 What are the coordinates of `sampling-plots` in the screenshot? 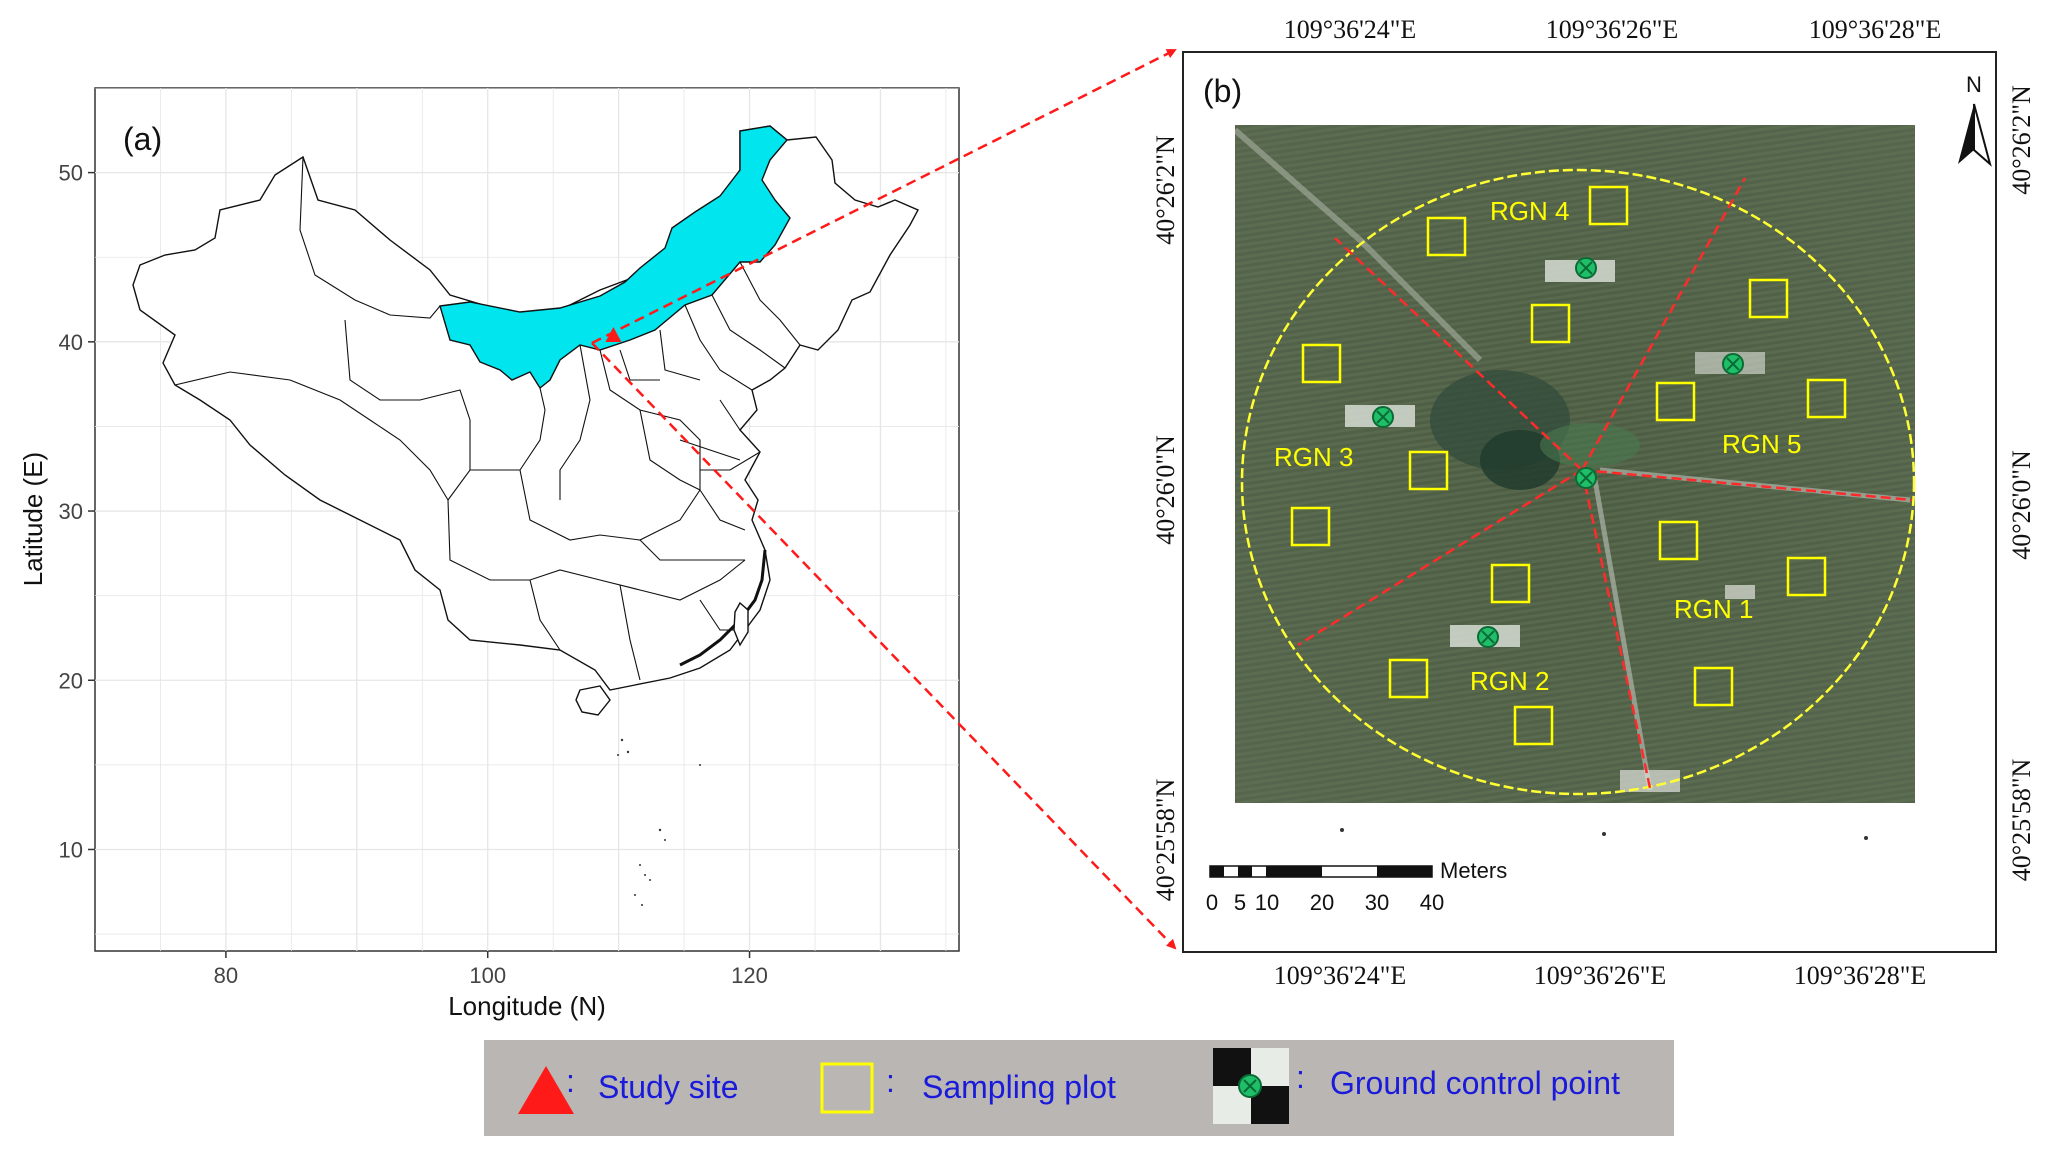 It's located at (1568, 465).